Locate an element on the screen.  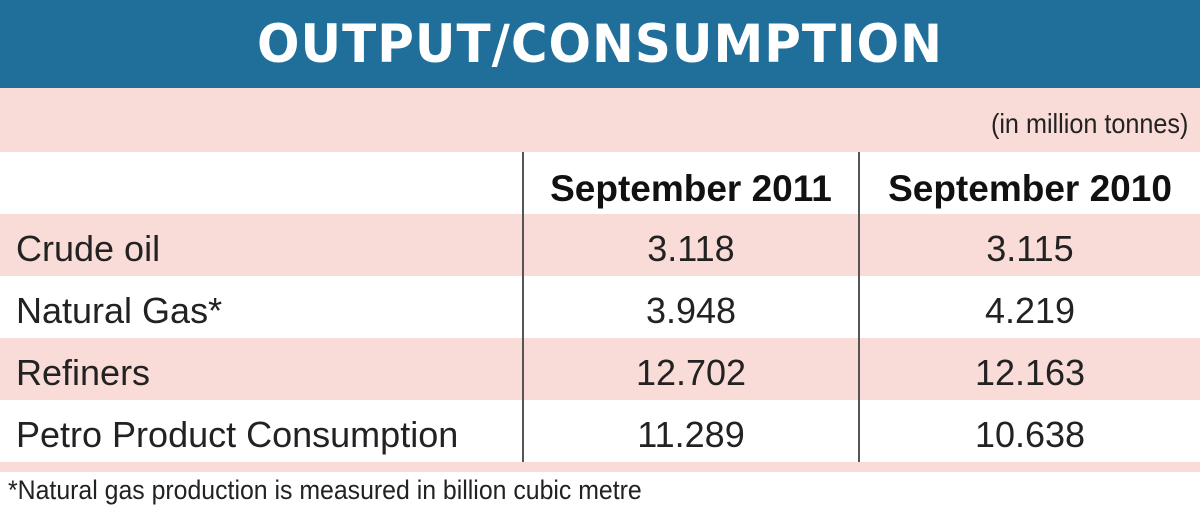
row-label-refiners: Refiners is located at coordinates (83, 372).